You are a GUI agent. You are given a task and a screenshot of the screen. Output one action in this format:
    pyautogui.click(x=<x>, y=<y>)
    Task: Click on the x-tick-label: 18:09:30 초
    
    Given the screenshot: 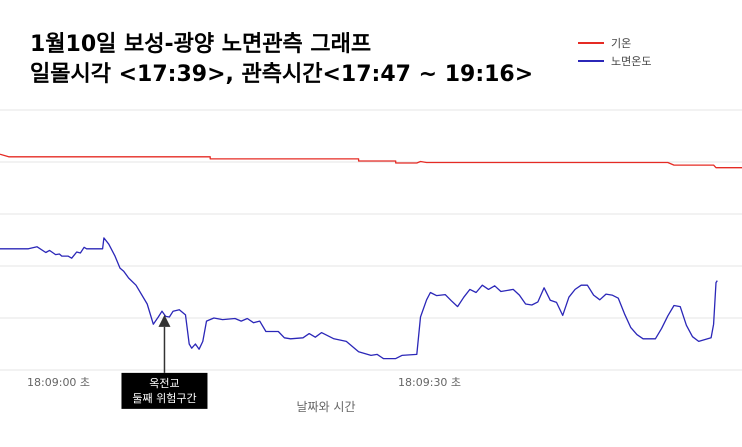 What is the action you would take?
    pyautogui.click(x=429, y=382)
    